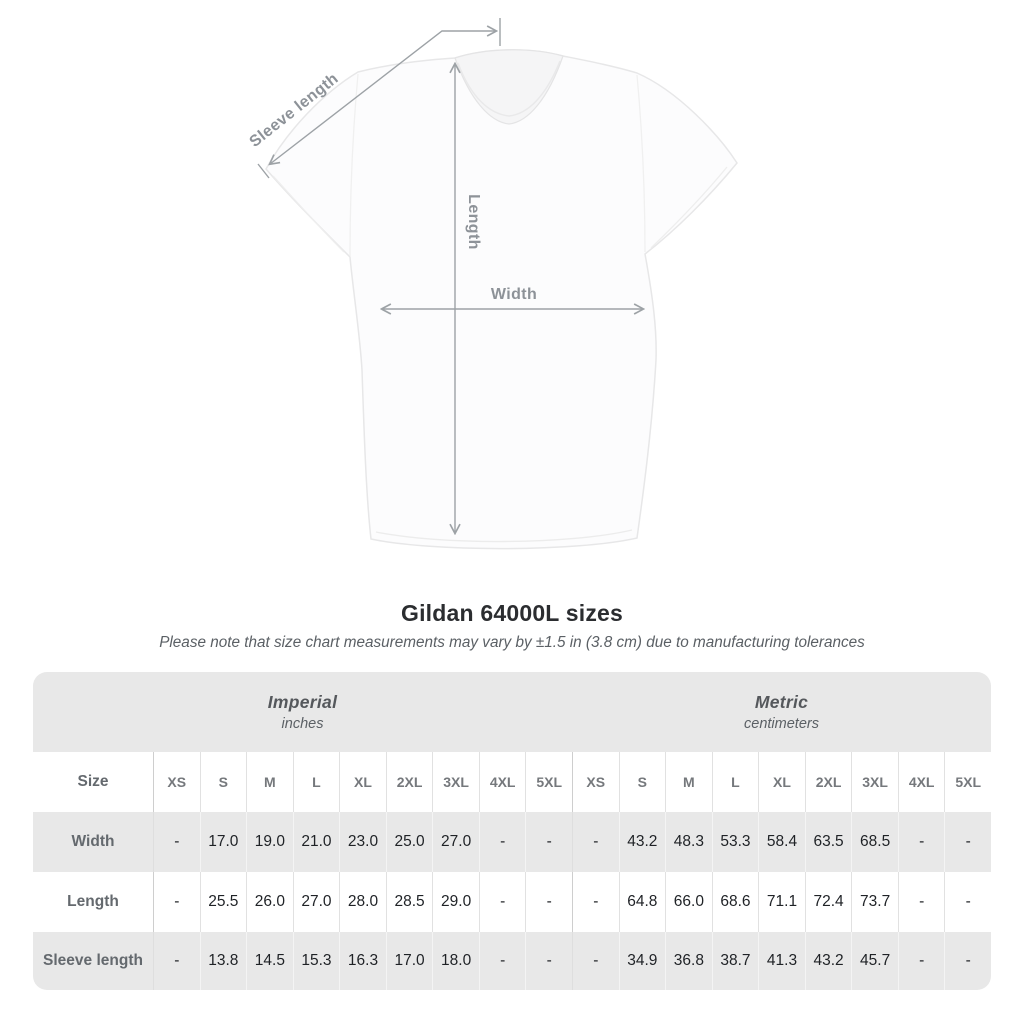 The height and width of the screenshot is (1024, 1024). Describe the element at coordinates (781, 724) in the screenshot. I see `metric-section-unit: centimeters` at that location.